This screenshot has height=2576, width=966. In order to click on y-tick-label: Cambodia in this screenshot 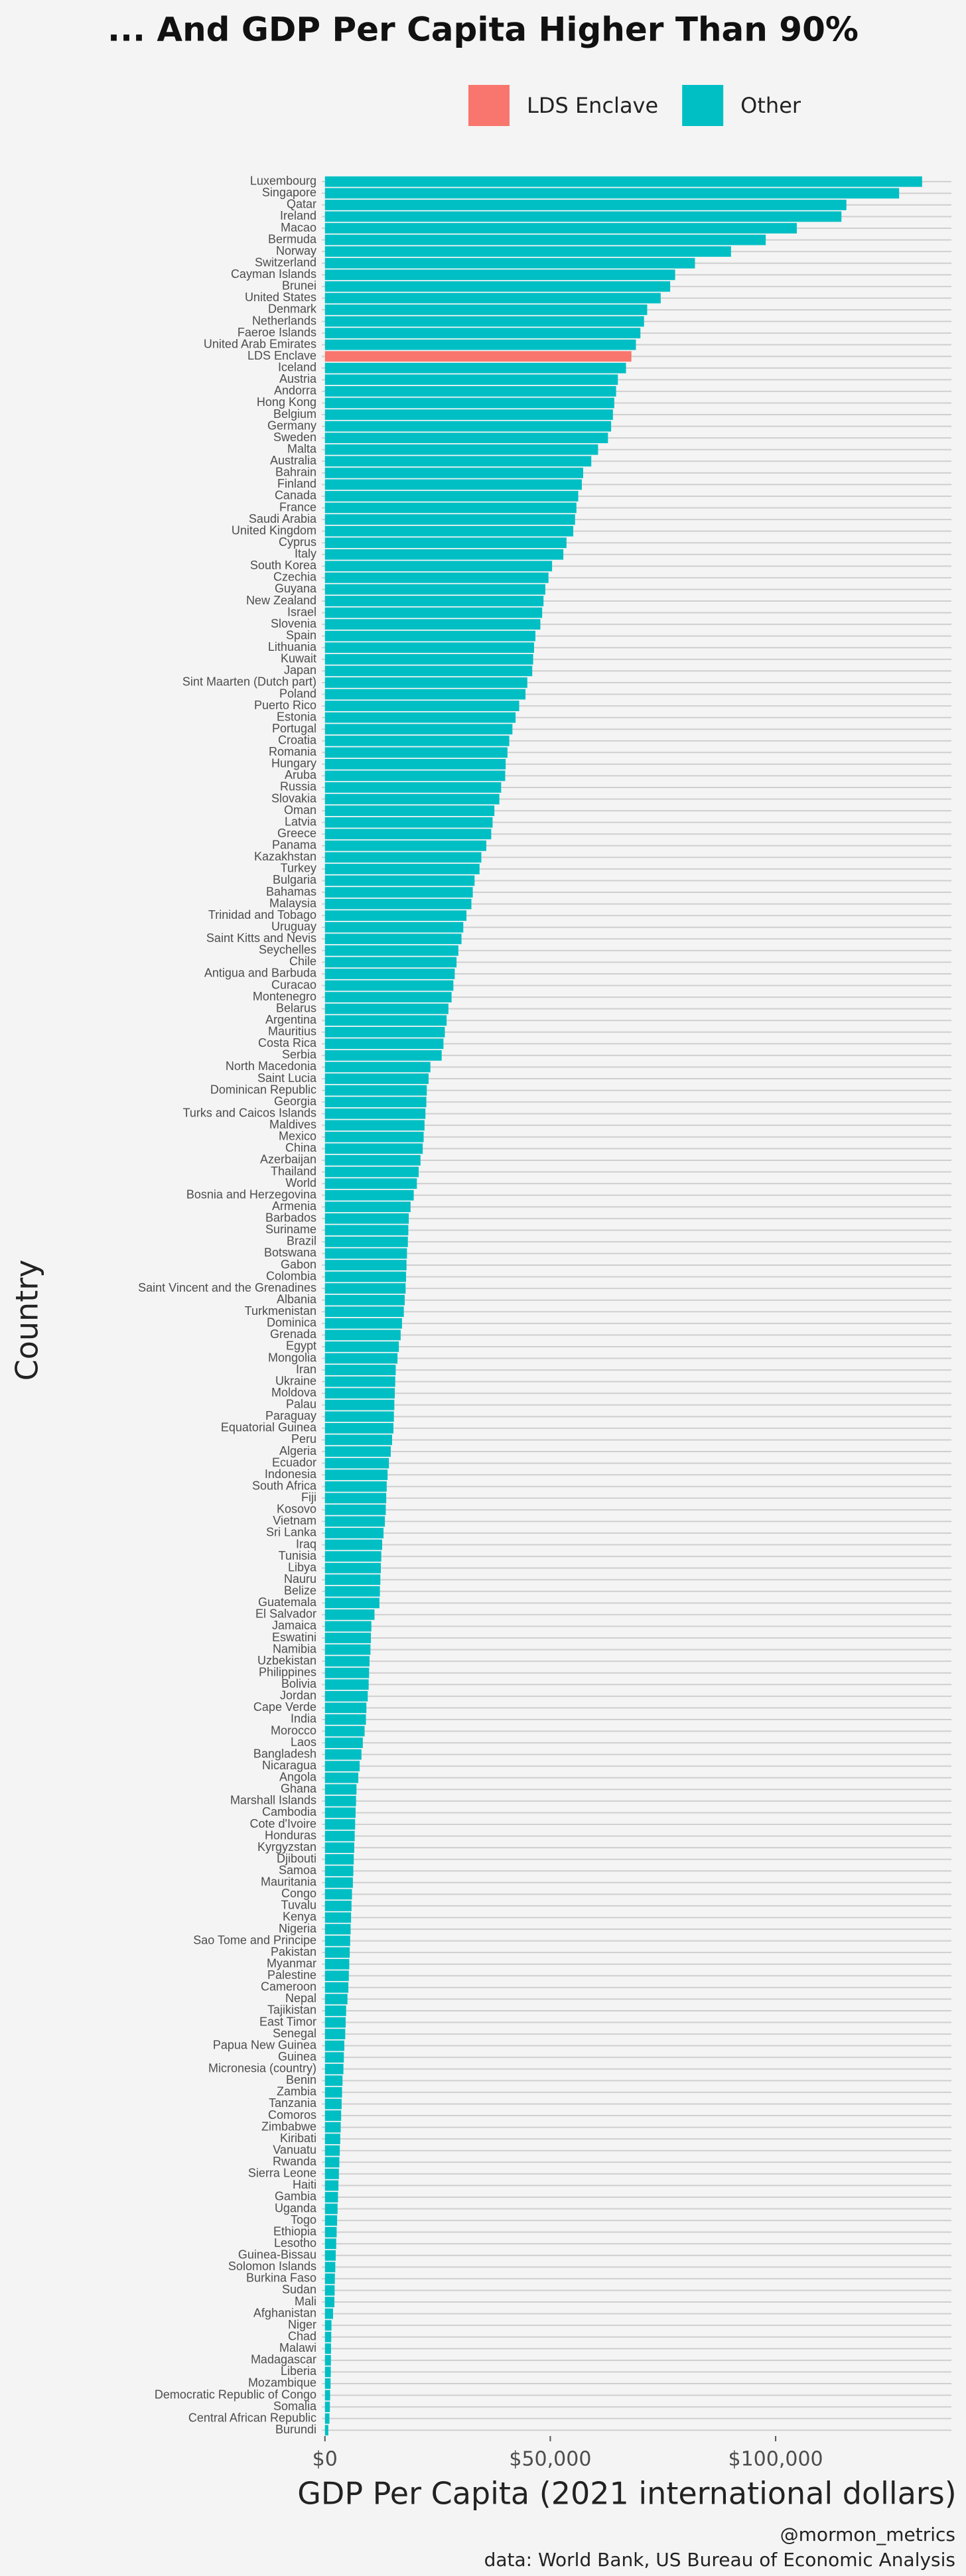, I will do `click(289, 1811)`.